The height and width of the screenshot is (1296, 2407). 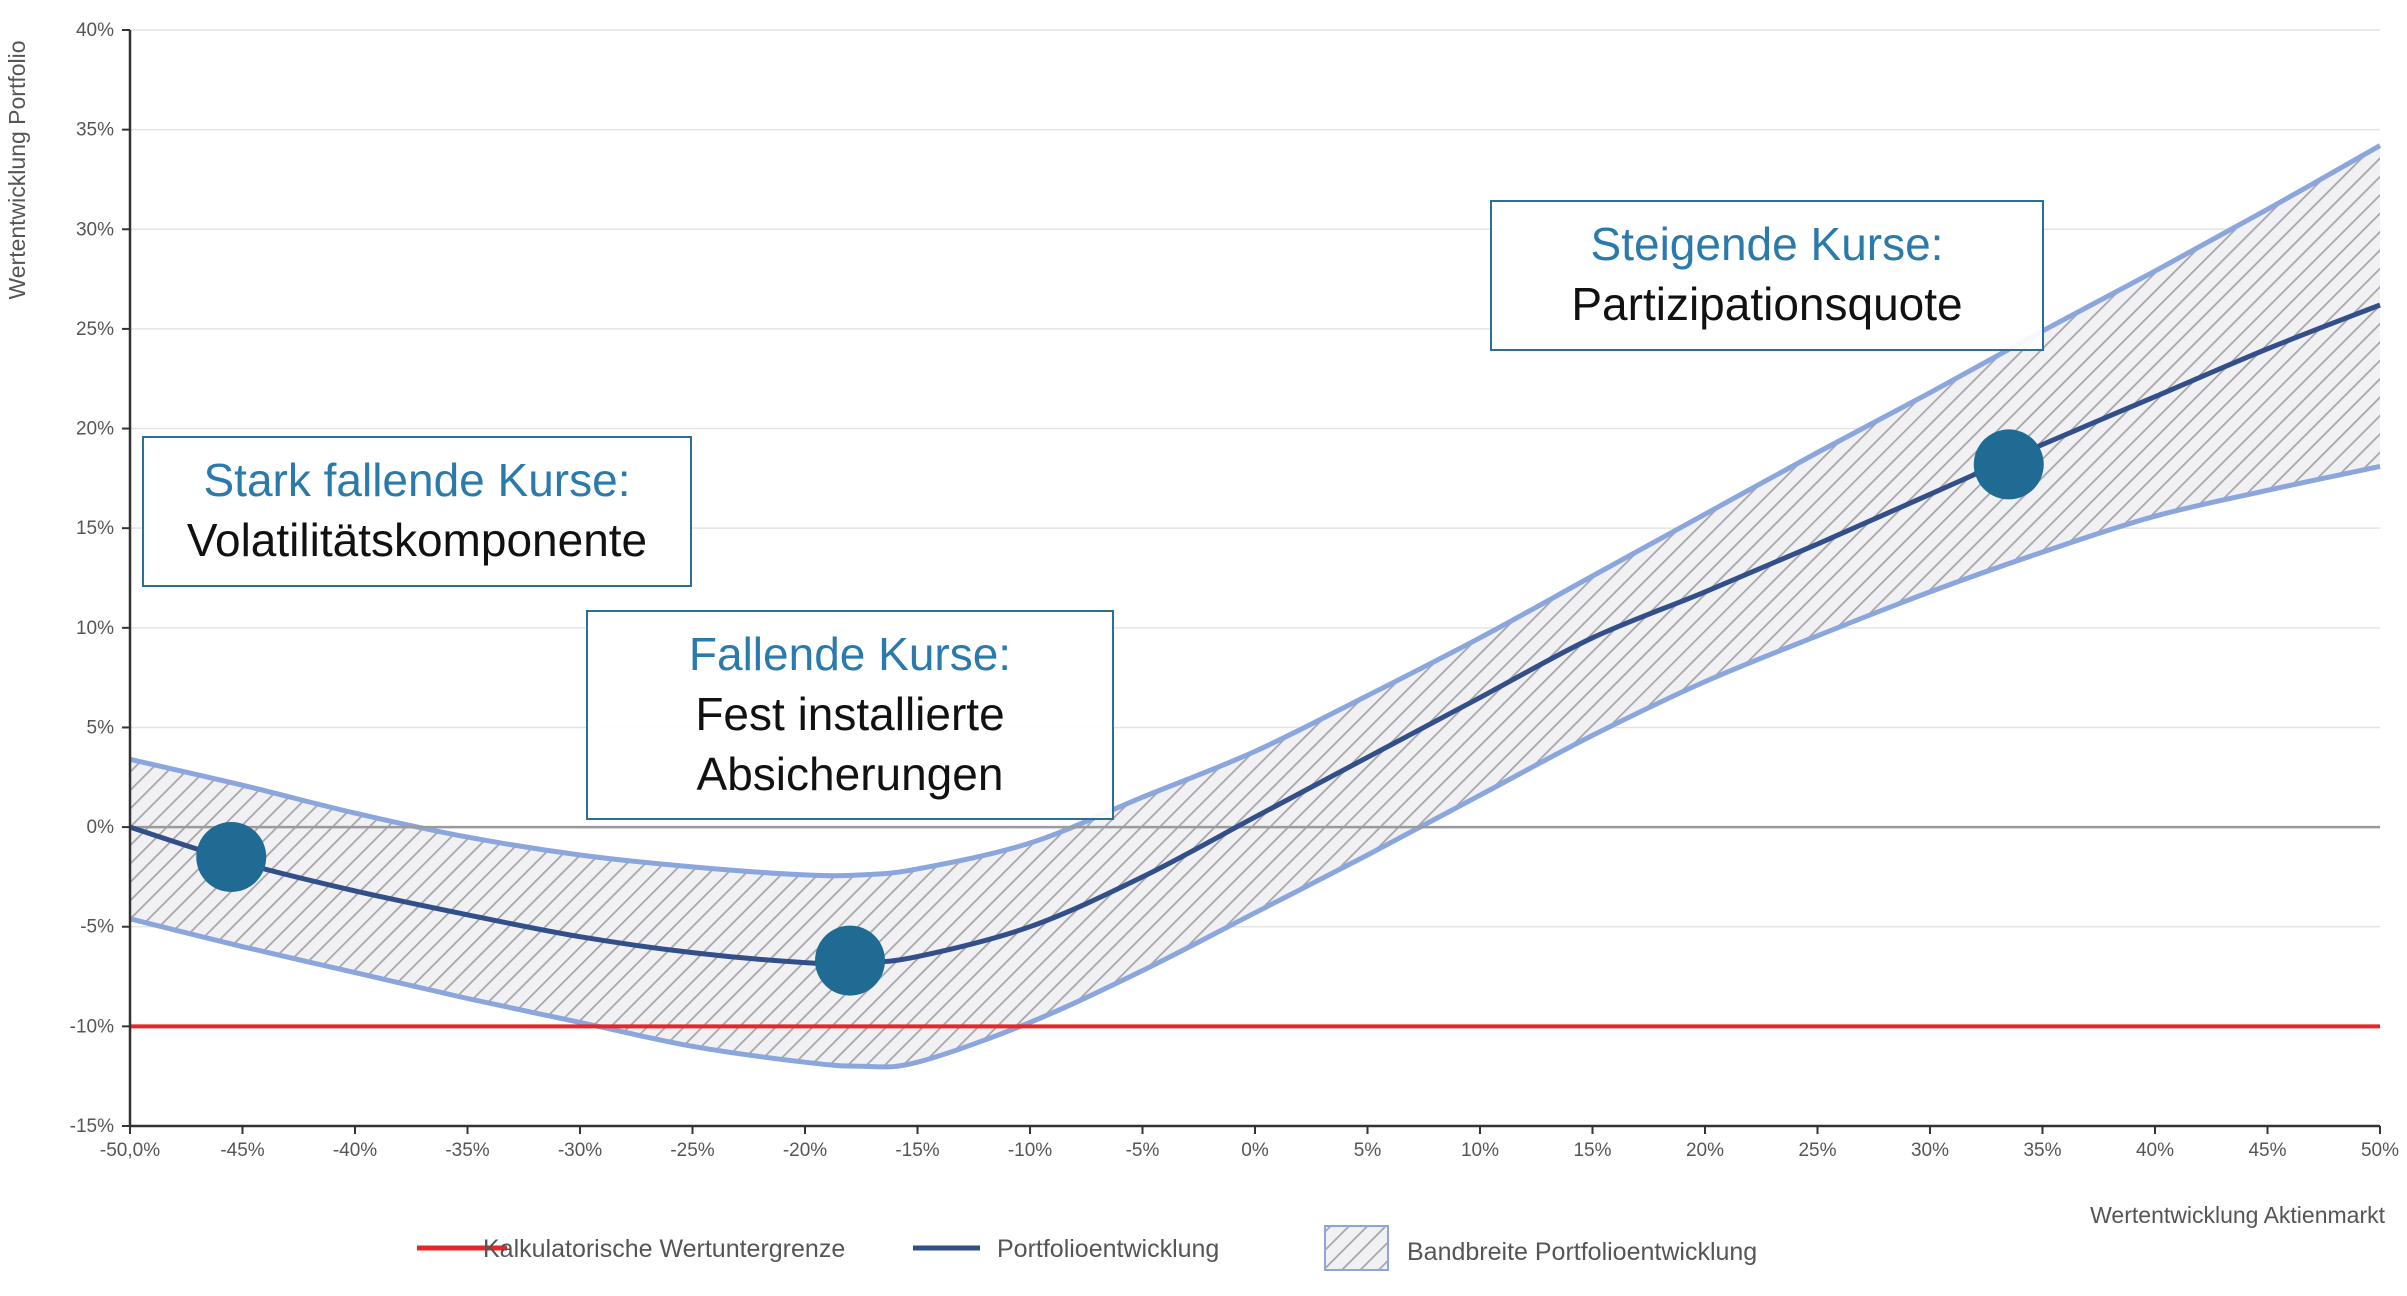 I want to click on x-tick-label-9: -5%, so click(x=1143, y=1150).